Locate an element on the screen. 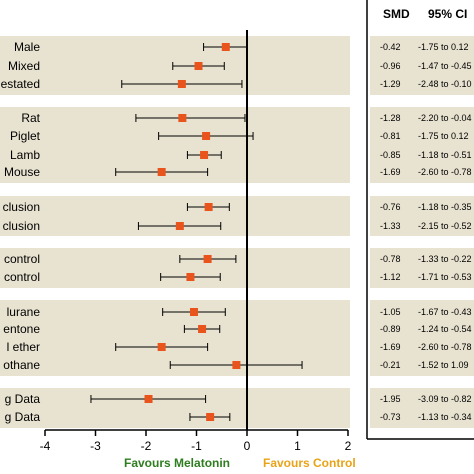 This screenshot has width=474, height=474. smd-value: -0.81 is located at coordinates (390, 136).